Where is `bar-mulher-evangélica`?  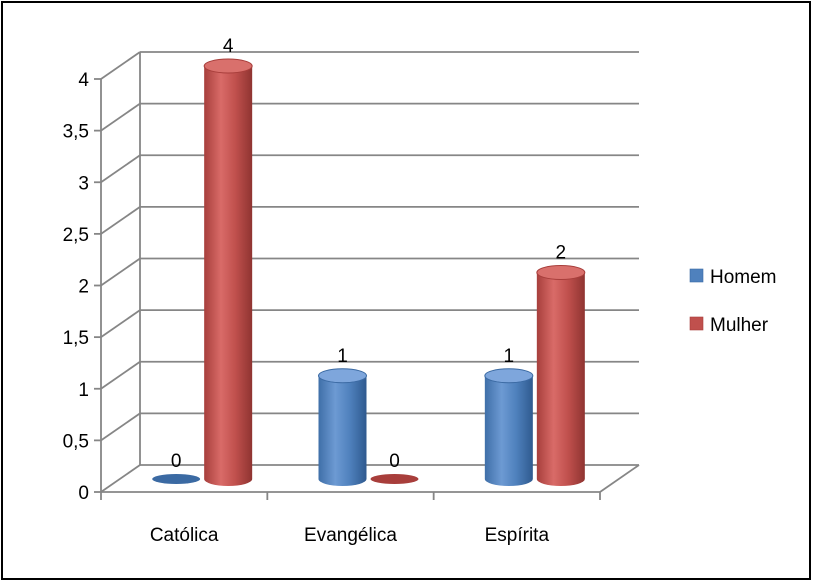
bar-mulher-evangélica is located at coordinates (394, 479).